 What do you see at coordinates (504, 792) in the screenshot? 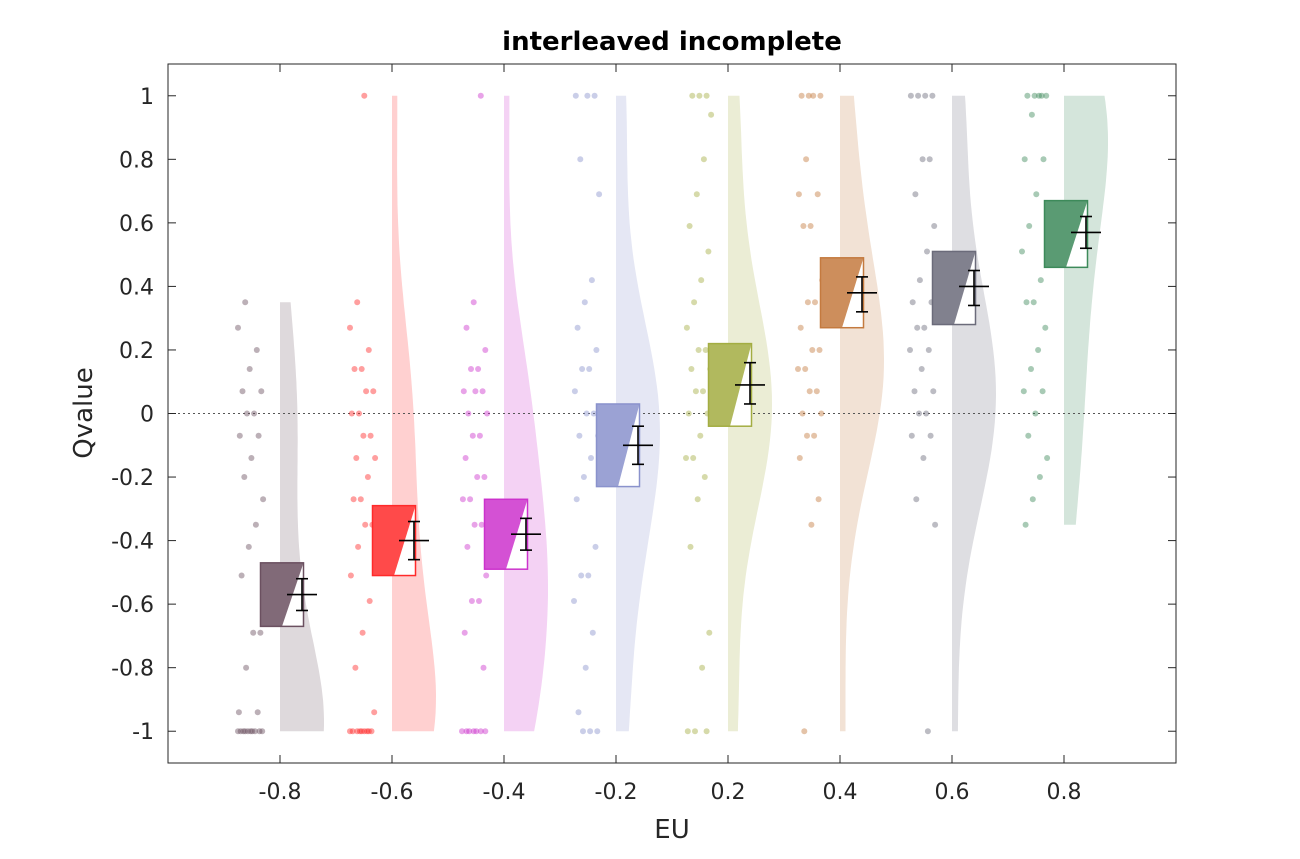
I see `x-tick-label: -0.4` at bounding box center [504, 792].